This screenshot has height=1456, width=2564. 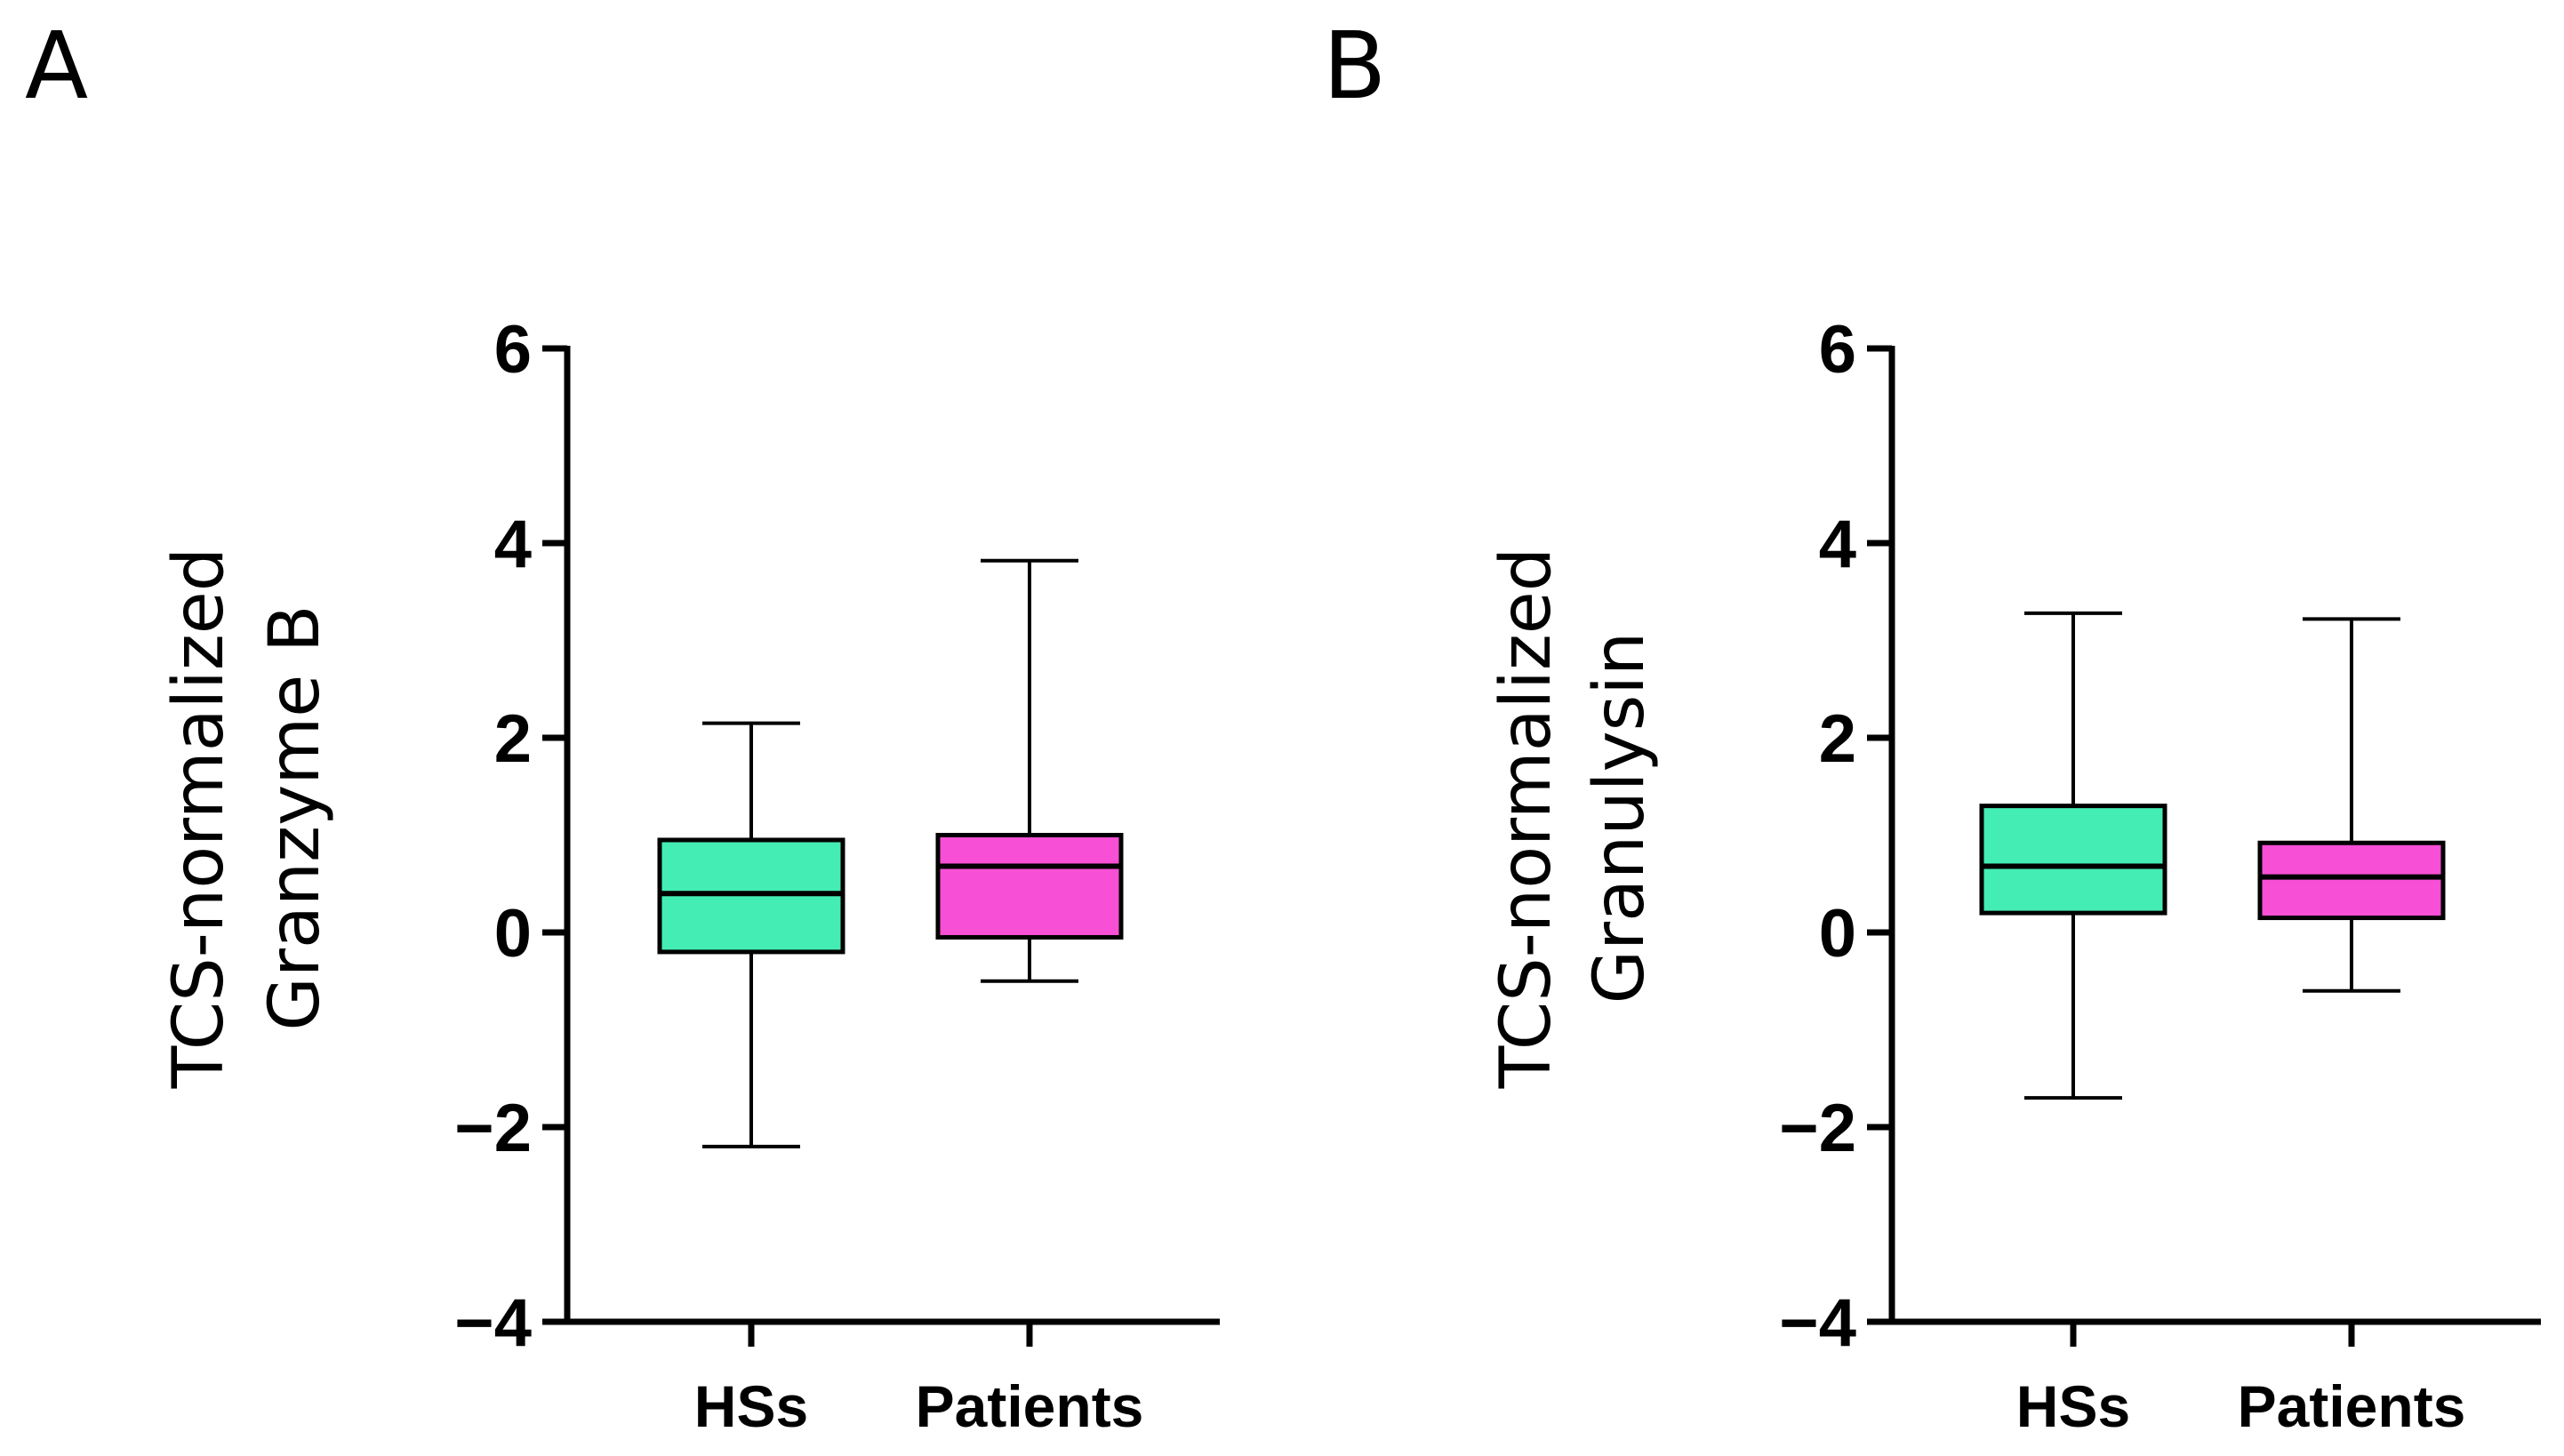 What do you see at coordinates (56, 66) in the screenshot?
I see `panel-label: A` at bounding box center [56, 66].